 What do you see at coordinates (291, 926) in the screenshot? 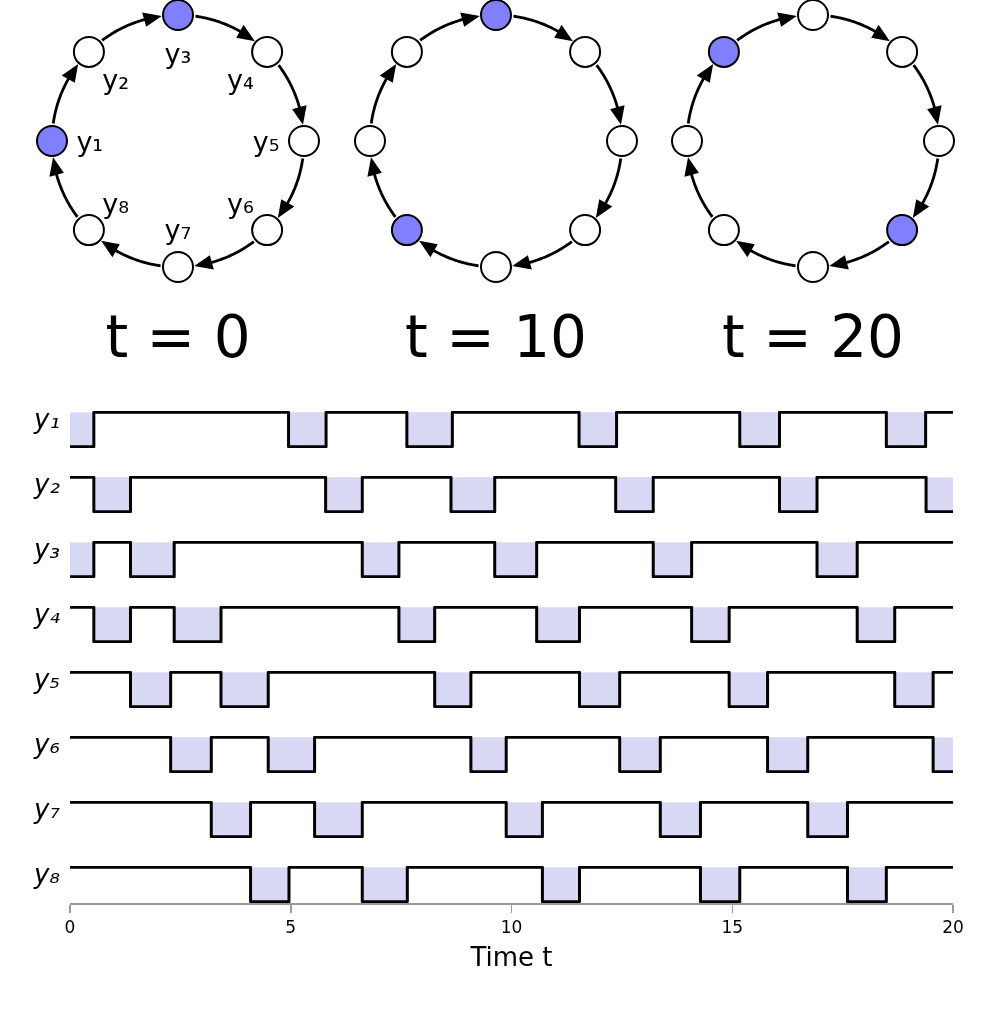
I see `x-tick-label: 5` at bounding box center [291, 926].